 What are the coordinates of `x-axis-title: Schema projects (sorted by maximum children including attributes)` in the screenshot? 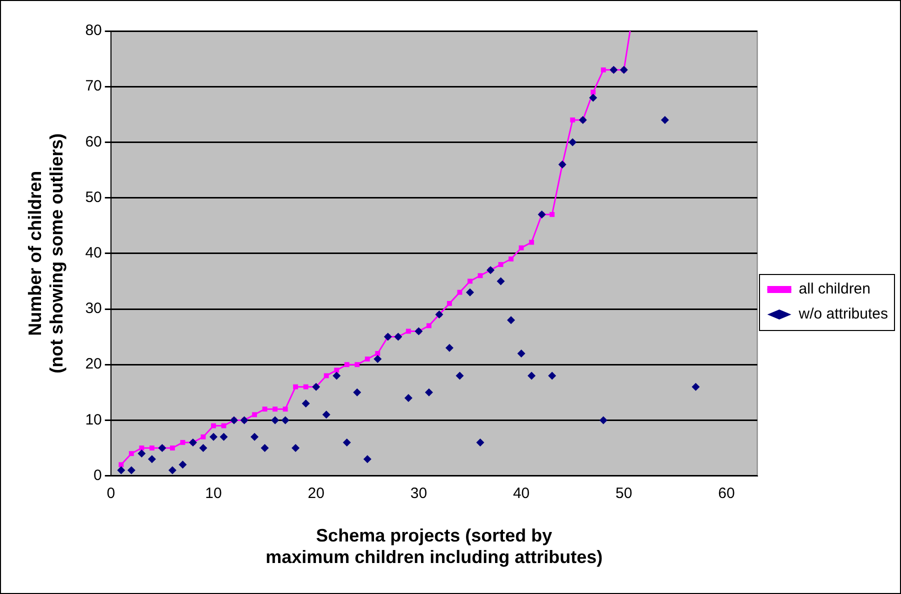 It's located at (434, 547).